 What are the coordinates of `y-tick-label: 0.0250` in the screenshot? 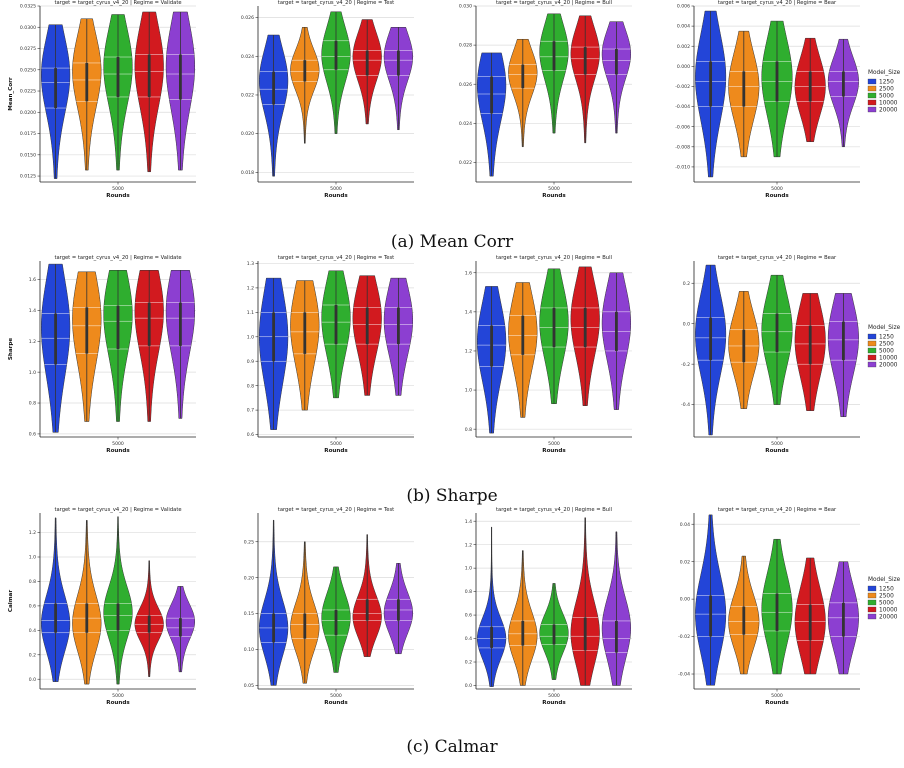 It's located at (28, 70).